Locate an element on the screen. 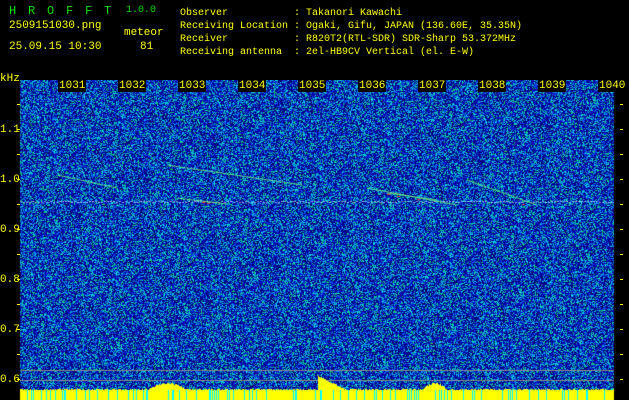  time-label: 1038 is located at coordinates (492, 86).